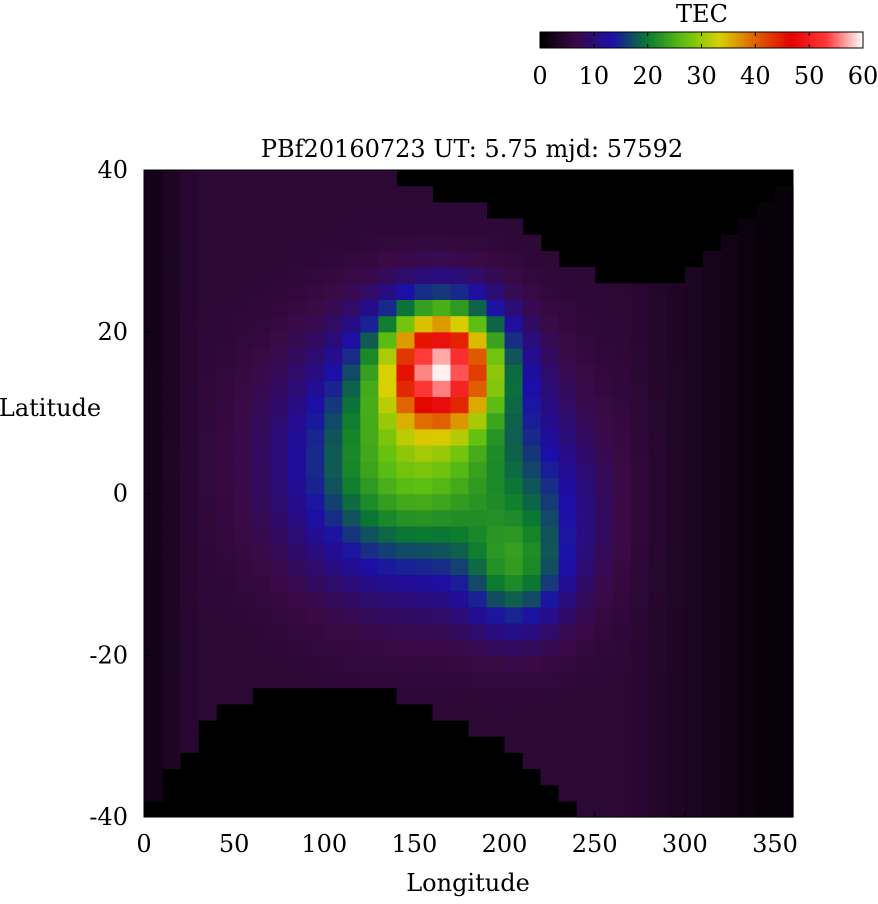 This screenshot has height=904, width=878. What do you see at coordinates (234, 844) in the screenshot?
I see `x-tick-label: 50` at bounding box center [234, 844].